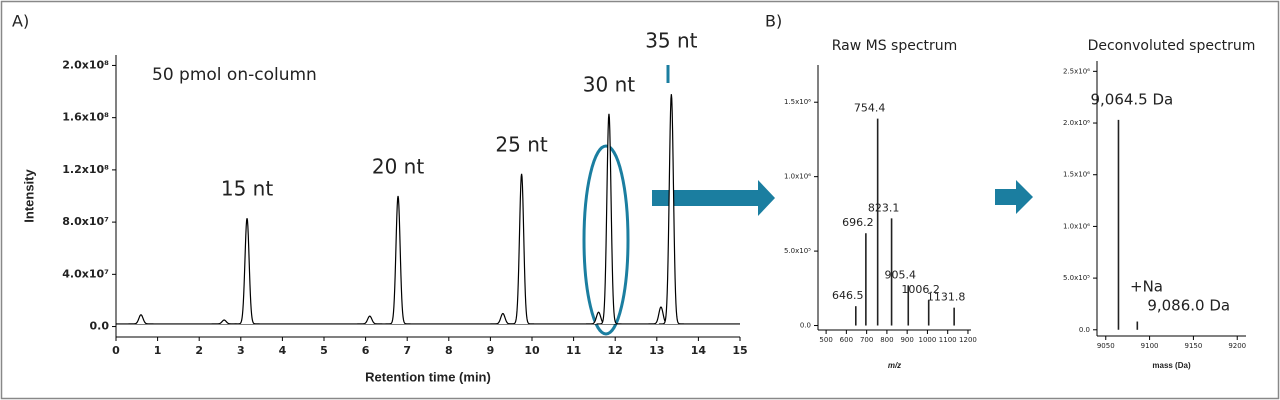  What do you see at coordinates (1076, 71) in the screenshot?
I see `y-tick-label: 2.5x10⁶` at bounding box center [1076, 71].